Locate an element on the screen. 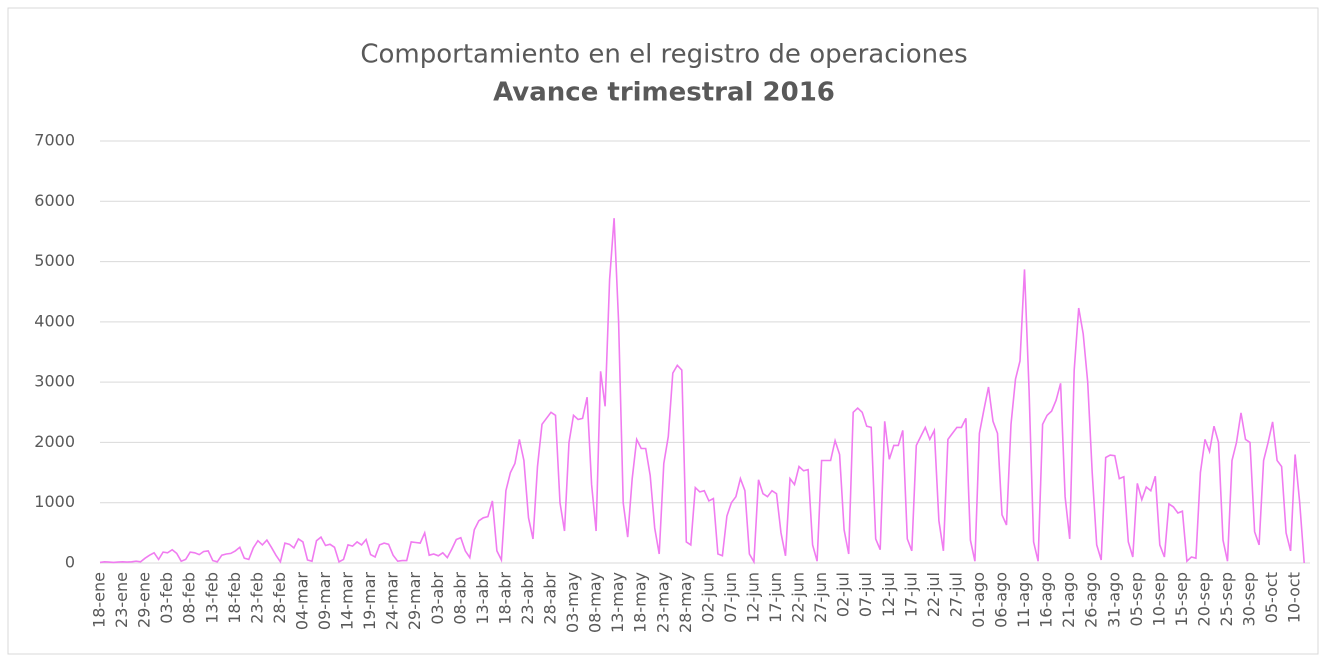 The height and width of the screenshot is (667, 1327). x-tick-label: 03-abr is located at coordinates (437, 598).